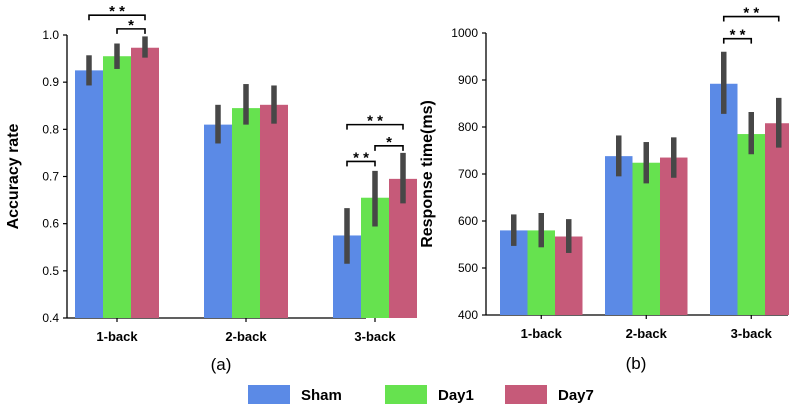  I want to click on legend: Sham Day1 Day7, so click(421, 394).